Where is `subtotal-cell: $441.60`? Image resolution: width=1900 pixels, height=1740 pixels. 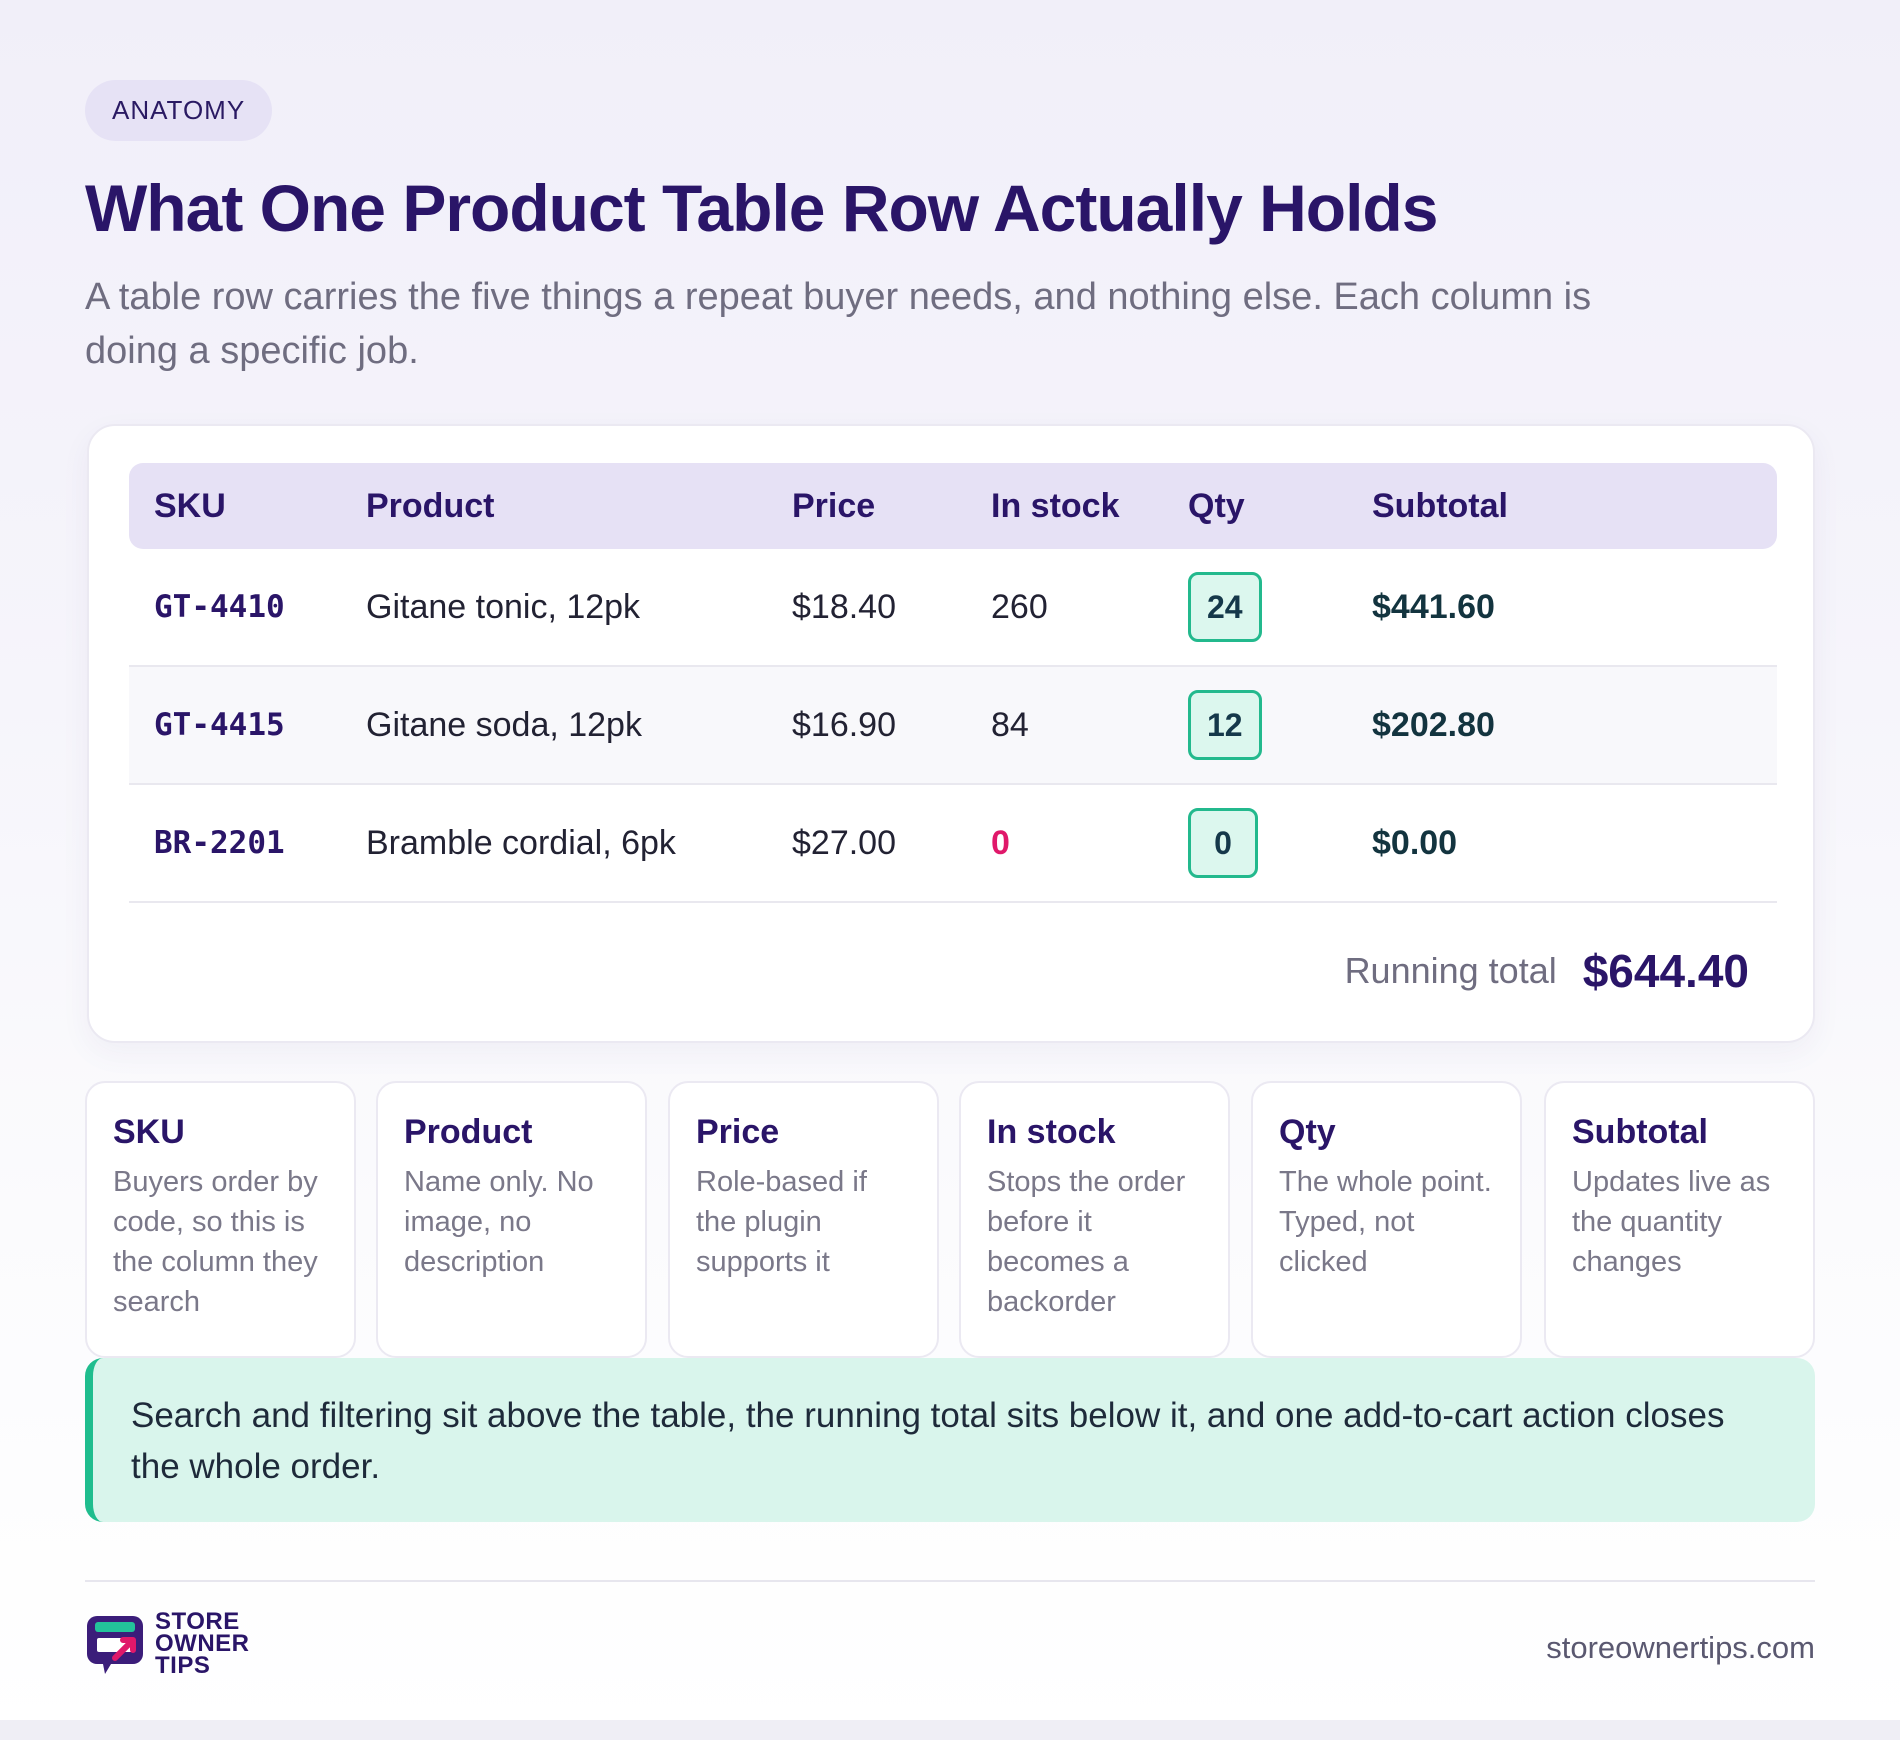
subtotal-cell: $441.60 is located at coordinates (1433, 606).